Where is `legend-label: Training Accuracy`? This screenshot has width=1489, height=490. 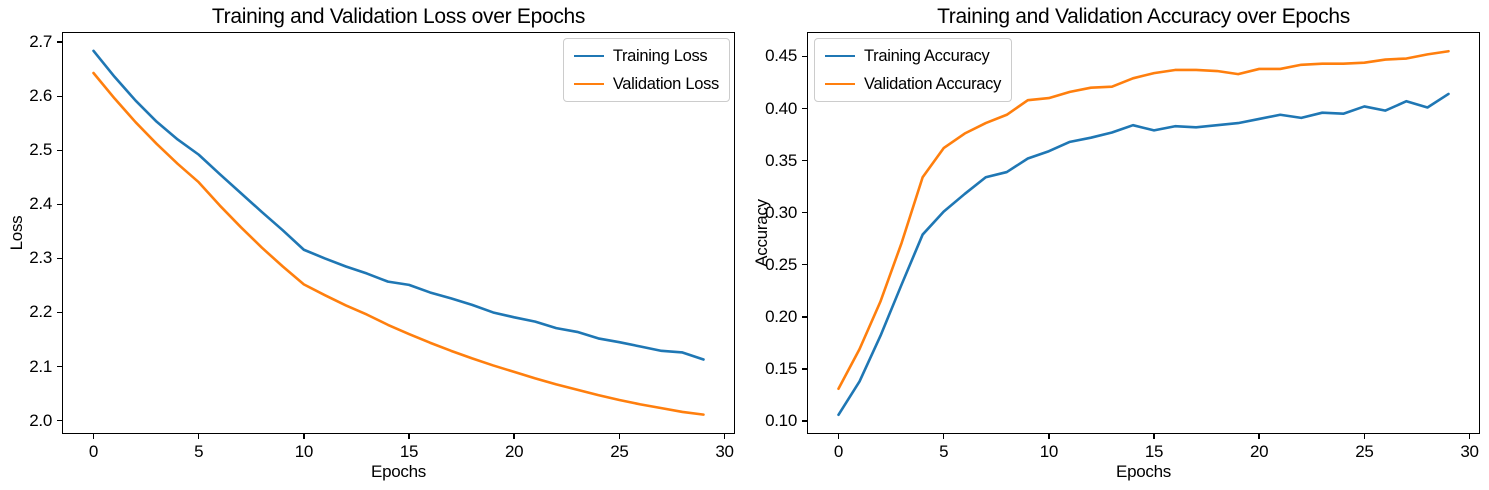
legend-label: Training Accuracy is located at coordinates (927, 56).